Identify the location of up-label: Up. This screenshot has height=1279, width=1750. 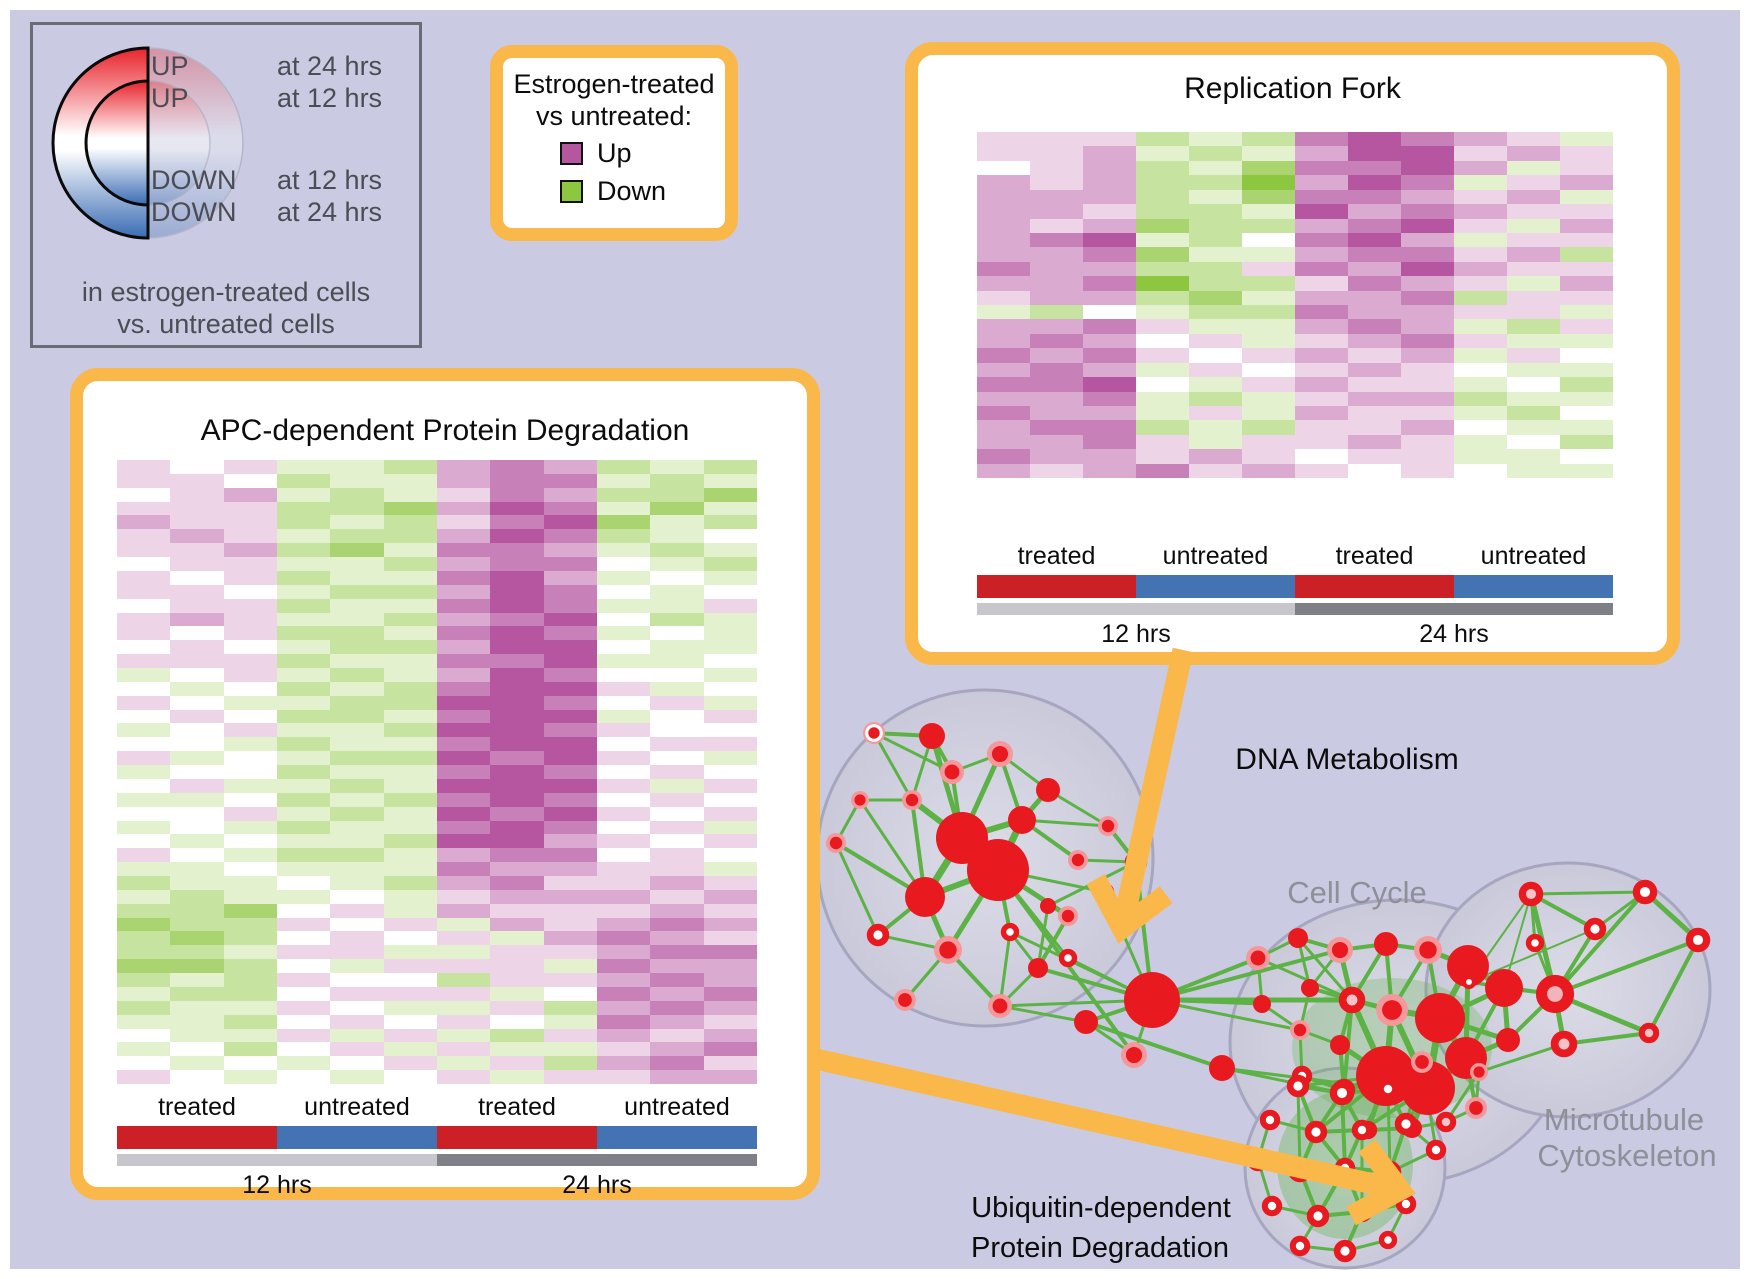
(614, 153).